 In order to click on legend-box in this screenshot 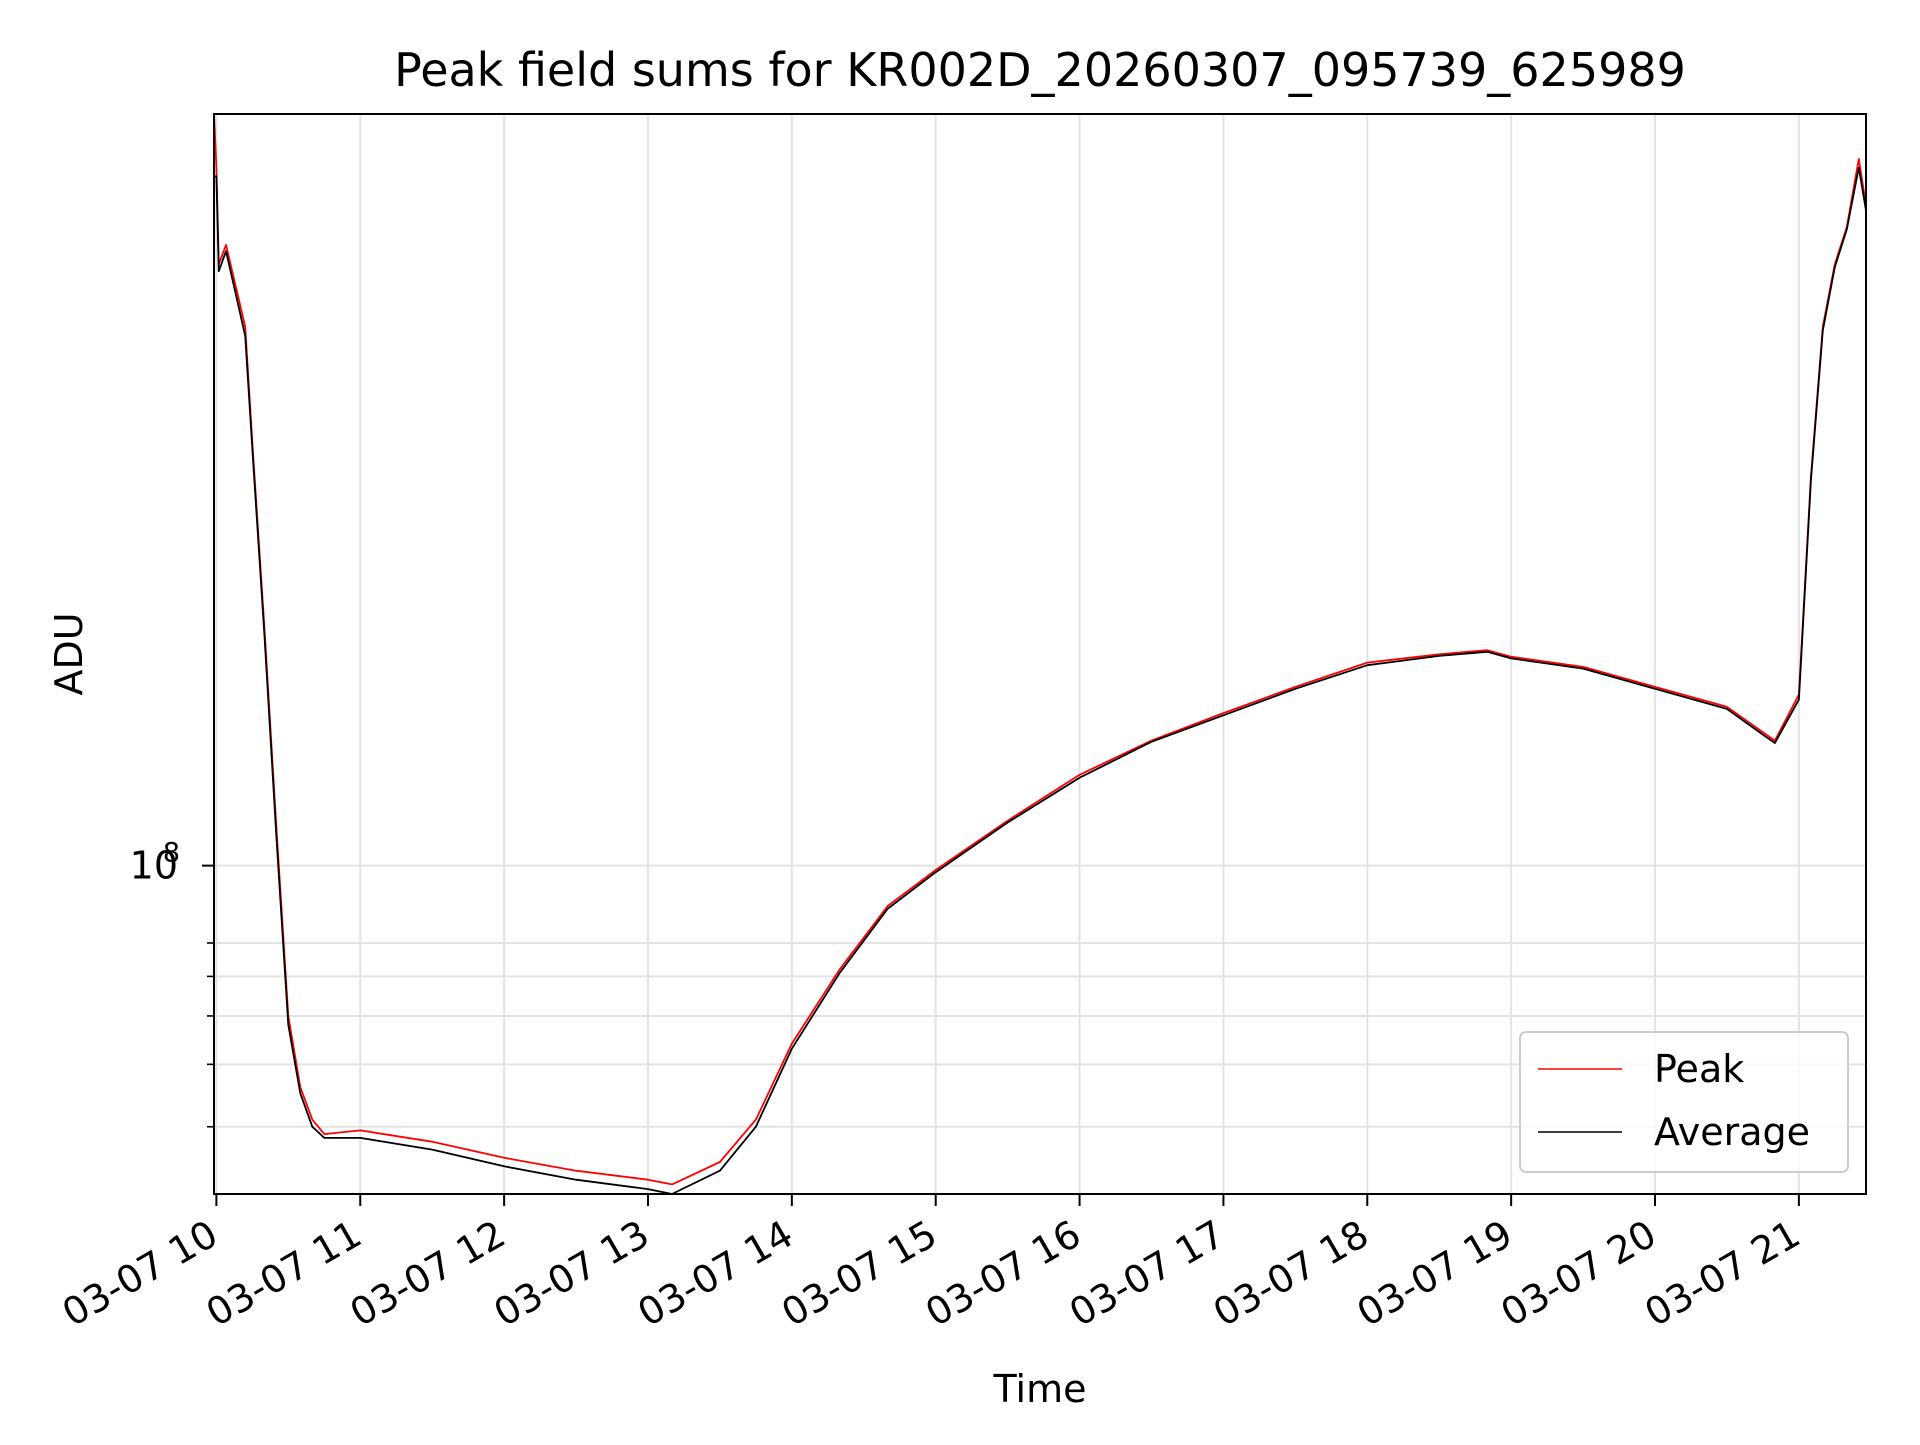, I will do `click(1684, 1102)`.